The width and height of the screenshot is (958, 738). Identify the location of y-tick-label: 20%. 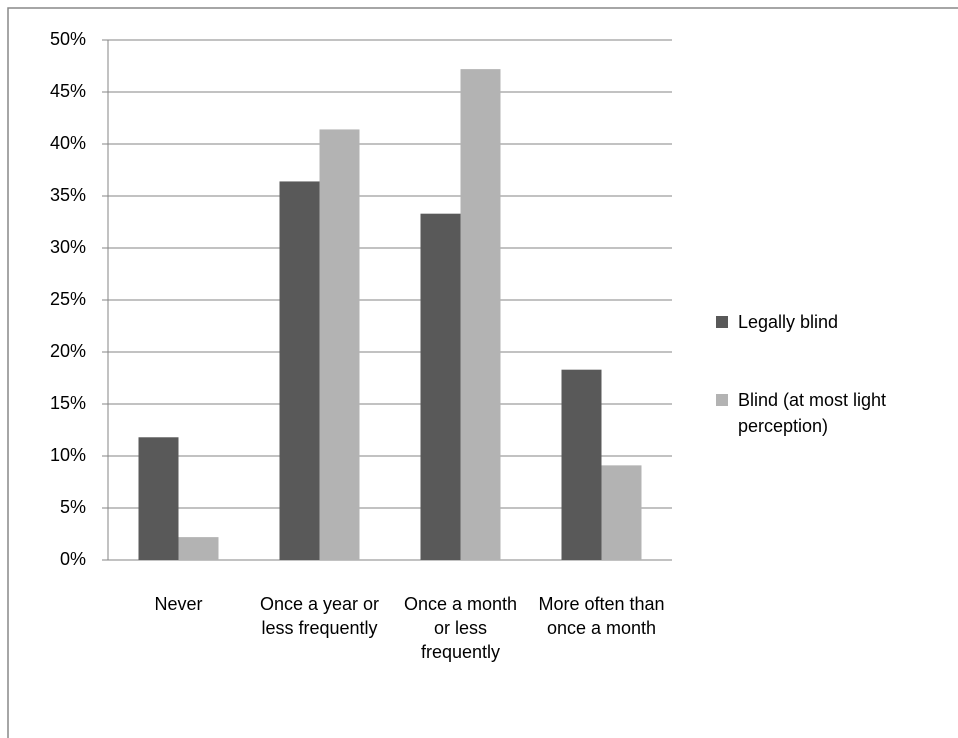
(68, 351).